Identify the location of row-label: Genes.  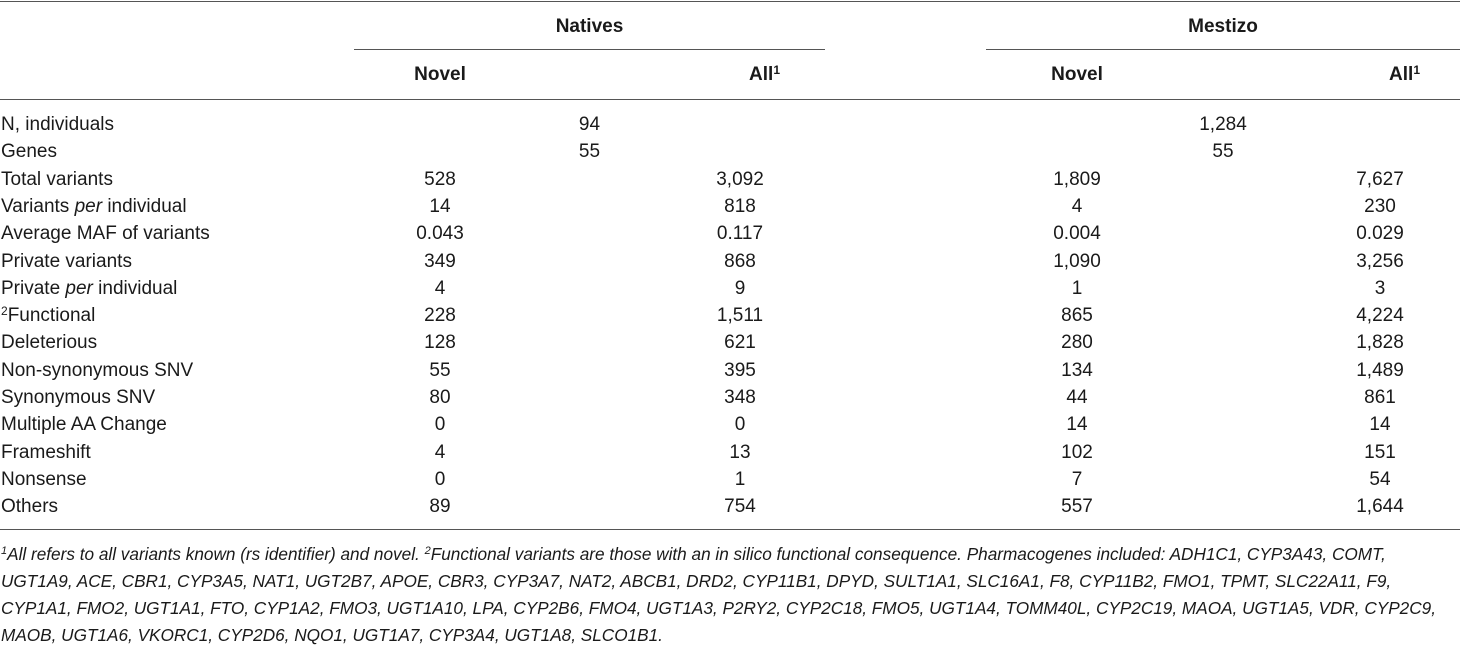
(29, 151).